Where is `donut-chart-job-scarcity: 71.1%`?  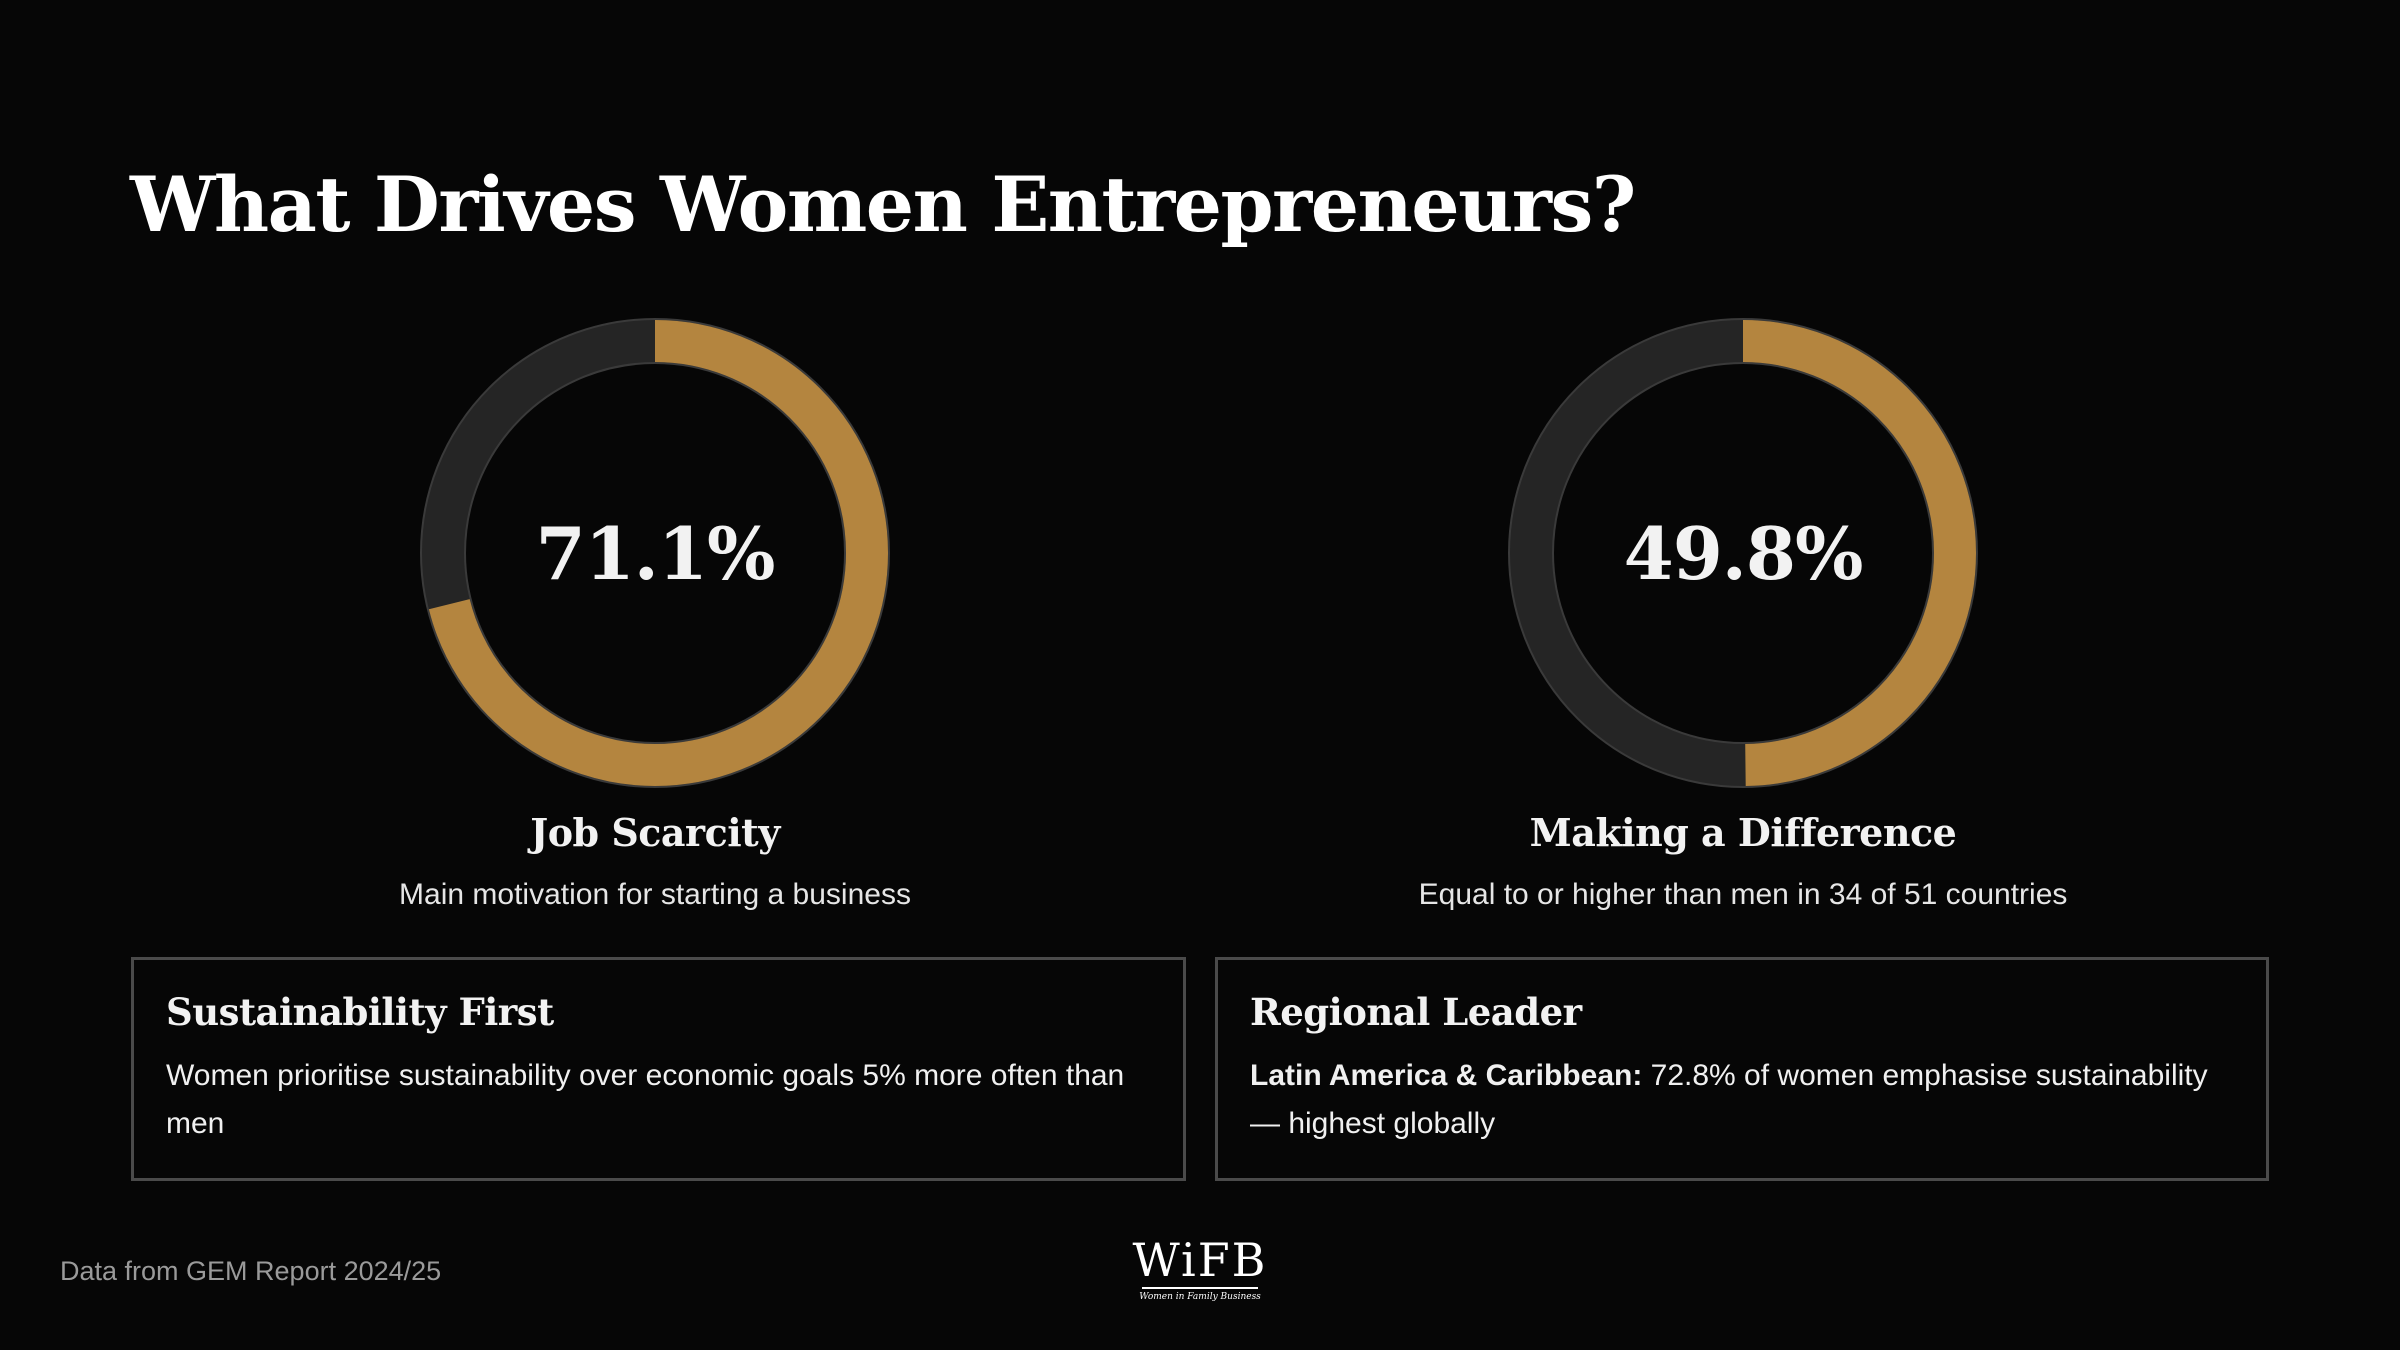
donut-chart-job-scarcity: 71.1% is located at coordinates (655, 553).